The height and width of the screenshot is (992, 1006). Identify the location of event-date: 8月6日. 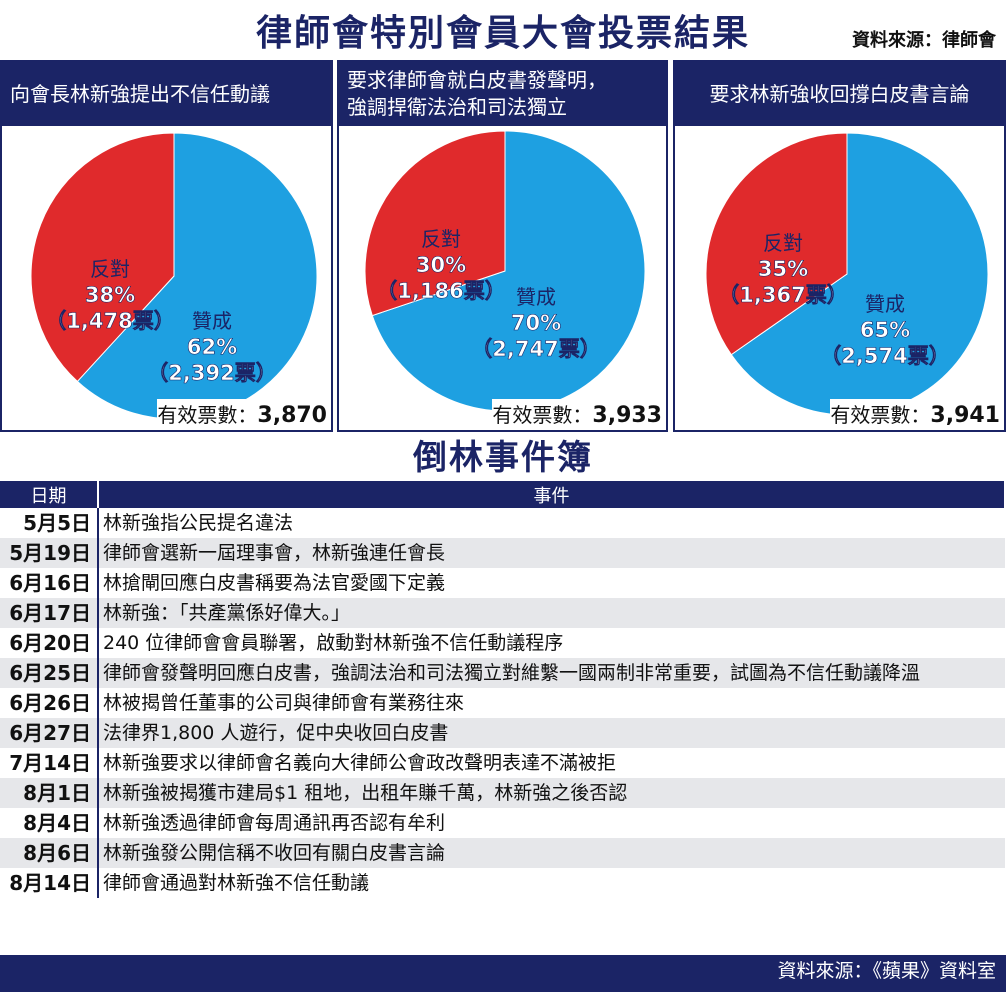
(49, 853).